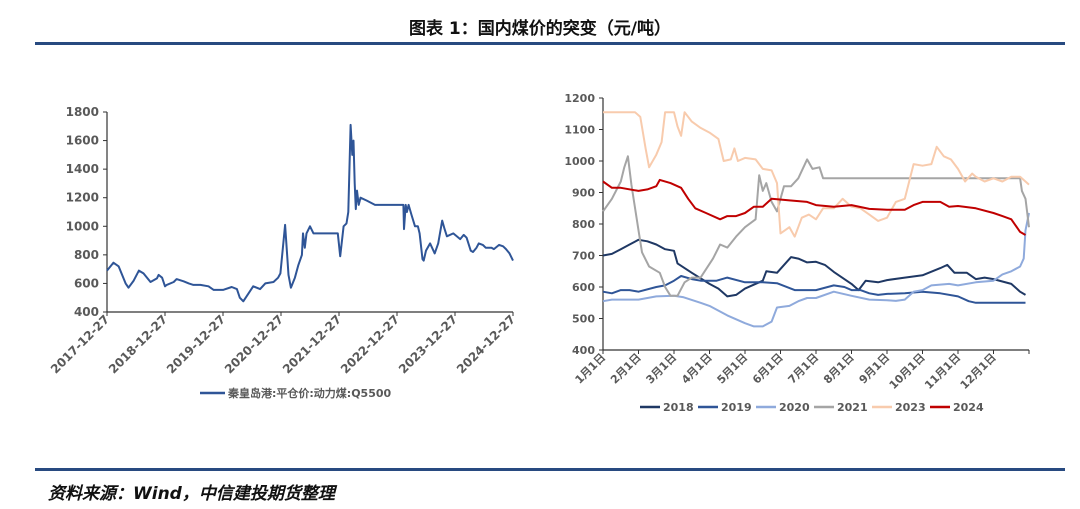 Image resolution: width=1080 pixels, height=509 pixels. I want to click on legend-label: 2019, so click(736, 407).